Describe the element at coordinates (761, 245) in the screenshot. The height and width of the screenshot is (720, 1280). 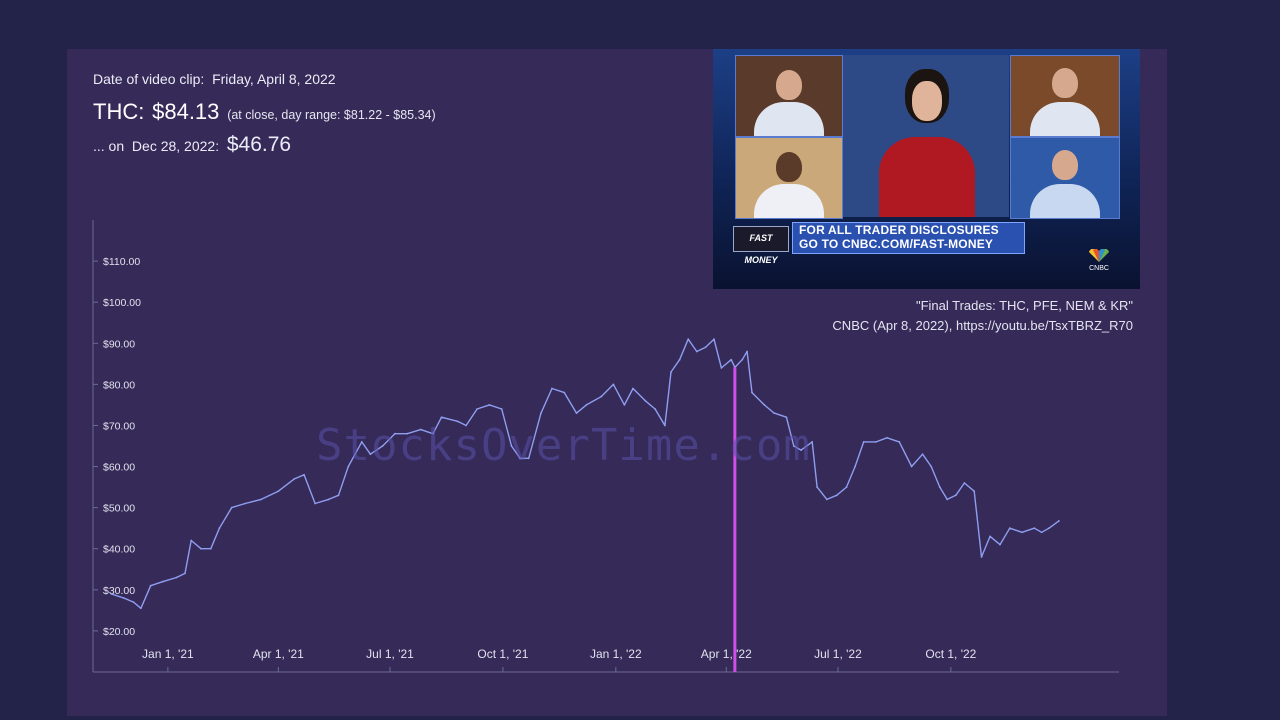
I see `fast-money-logo: FAST MONEY` at that location.